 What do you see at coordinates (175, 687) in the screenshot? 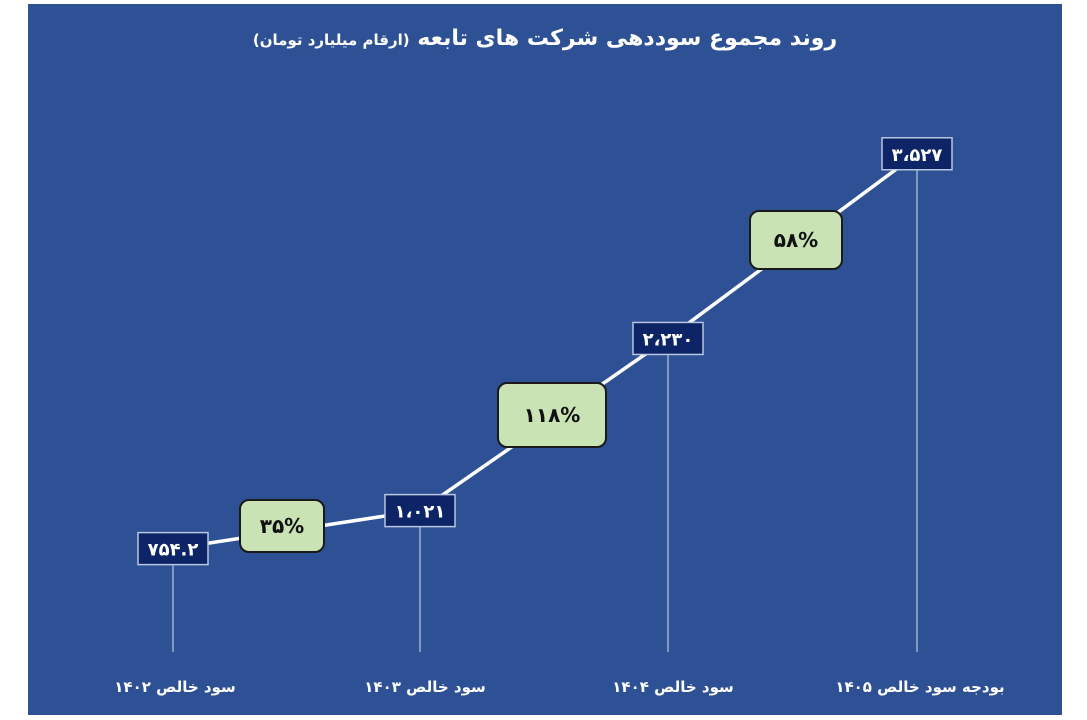
I see `category-label: سود خالص ۱۴۰۲` at bounding box center [175, 687].